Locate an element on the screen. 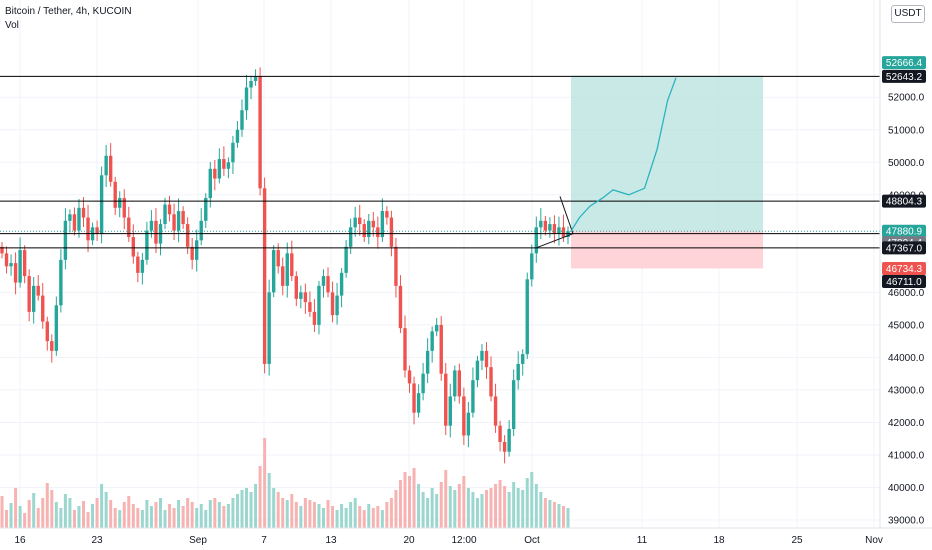  x-tick-label: 7 is located at coordinates (264, 540).